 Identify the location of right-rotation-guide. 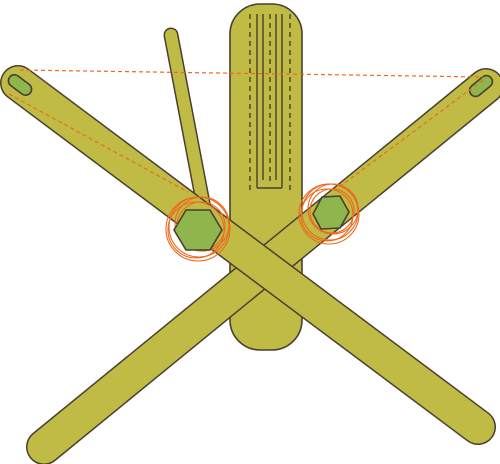
(329, 214).